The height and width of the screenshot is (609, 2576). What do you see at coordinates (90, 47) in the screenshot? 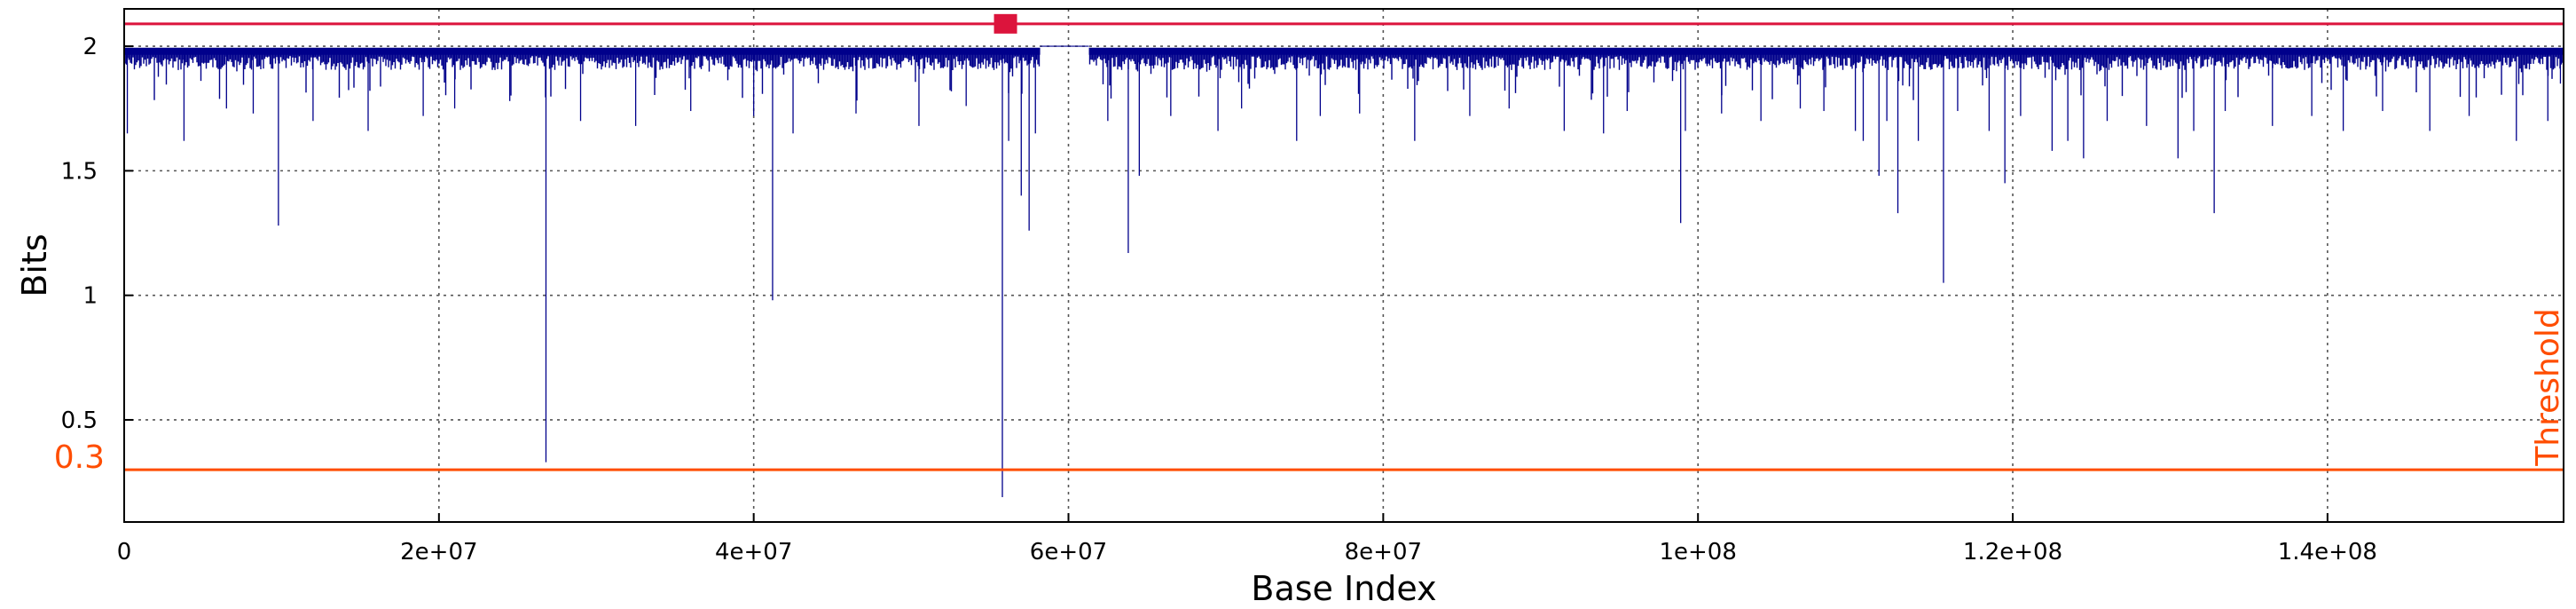
I see `y-tick-label: 2` at bounding box center [90, 47].